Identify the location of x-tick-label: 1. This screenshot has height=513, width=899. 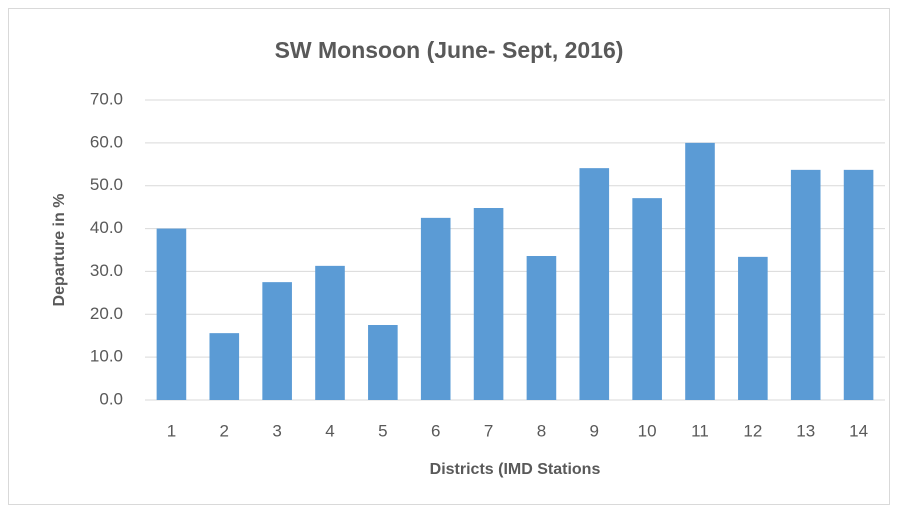
(171, 430).